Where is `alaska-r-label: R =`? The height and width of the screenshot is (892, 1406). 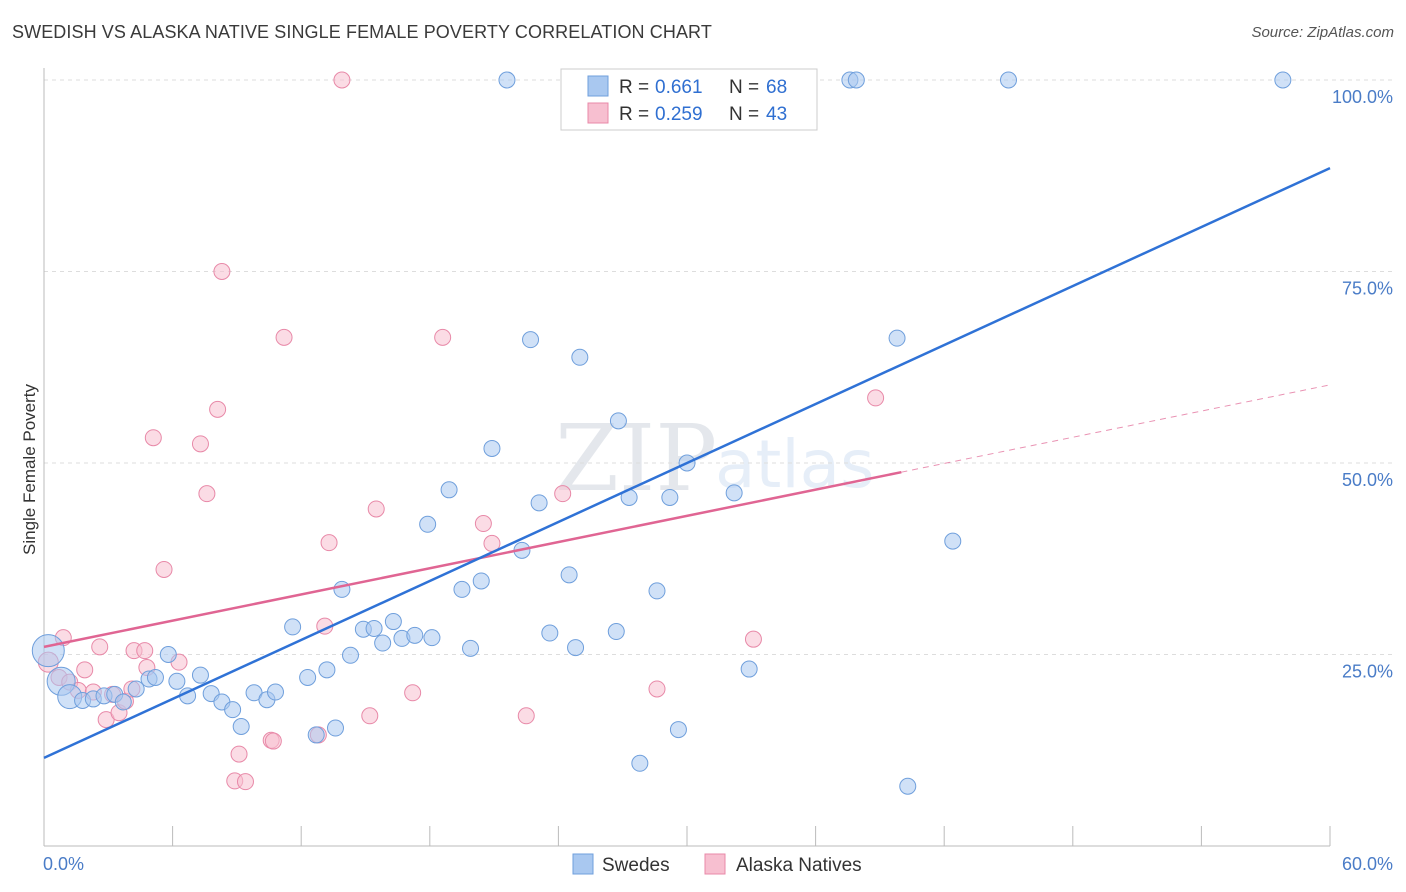
alaska-r-label: R = is located at coordinates (634, 114).